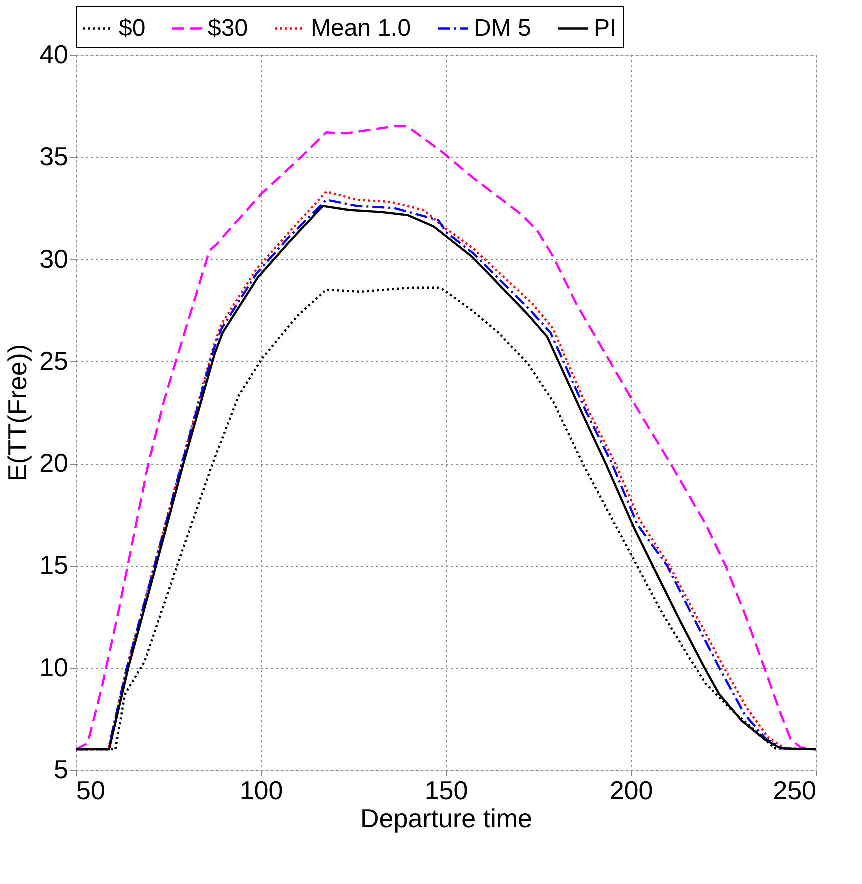 This screenshot has width=862, height=884. Describe the element at coordinates (54, 463) in the screenshot. I see `y-tick-label: 20` at that location.